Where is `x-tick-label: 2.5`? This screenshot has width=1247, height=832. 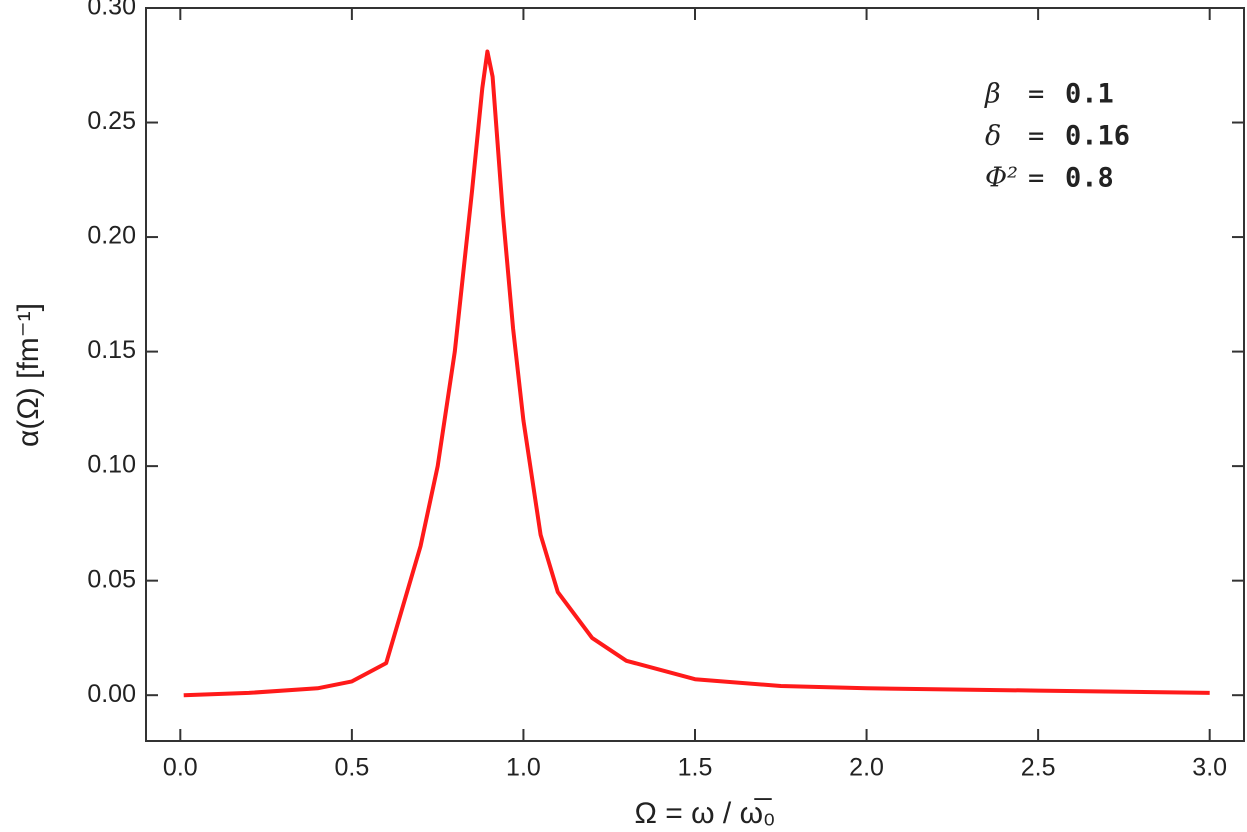
x-tick-label: 2.5 is located at coordinates (1038, 768).